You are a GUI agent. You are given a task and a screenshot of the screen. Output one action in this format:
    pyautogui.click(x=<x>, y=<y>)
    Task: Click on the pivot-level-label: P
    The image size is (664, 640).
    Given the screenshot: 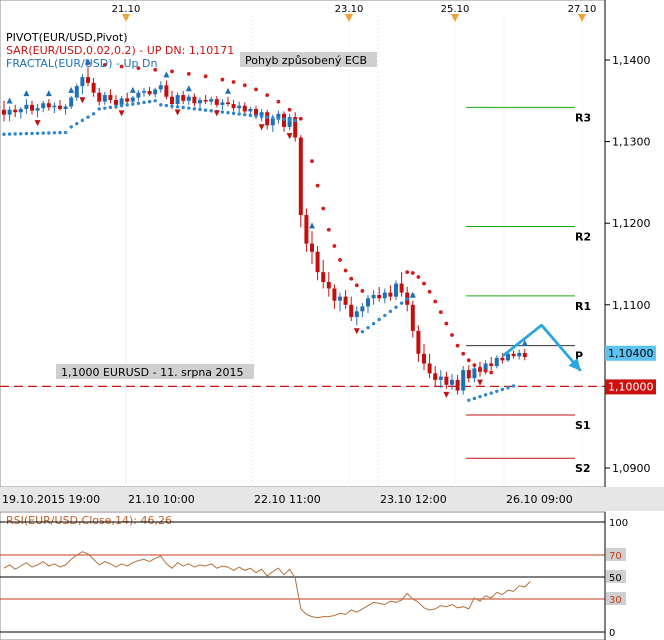 What is the action you would take?
    pyautogui.click(x=579, y=356)
    